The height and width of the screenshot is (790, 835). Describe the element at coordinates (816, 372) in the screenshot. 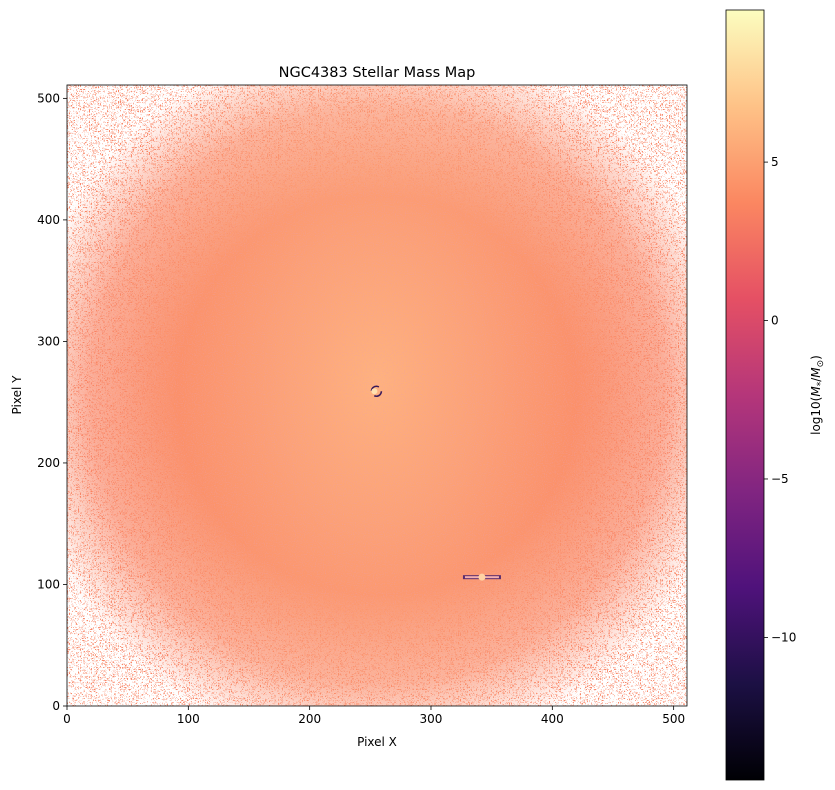

I see `colorbar-label-var2: M` at that location.